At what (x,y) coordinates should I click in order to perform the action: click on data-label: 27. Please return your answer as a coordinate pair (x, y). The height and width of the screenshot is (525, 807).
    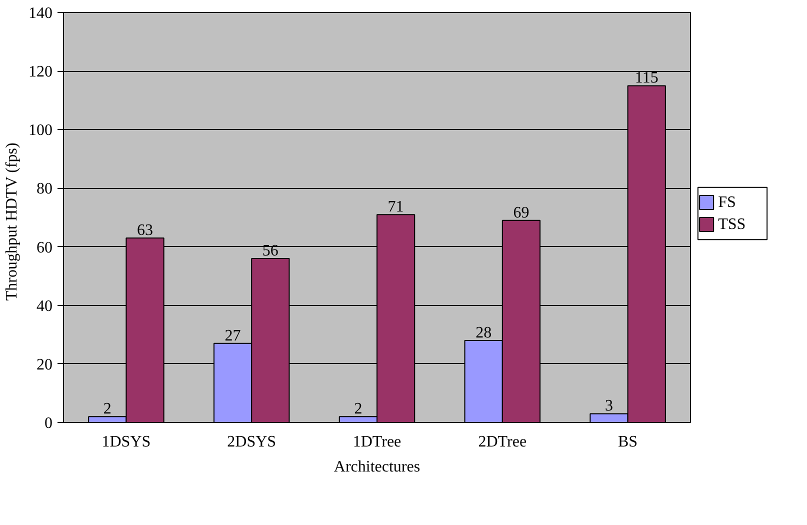
    Looking at the image, I should click on (232, 335).